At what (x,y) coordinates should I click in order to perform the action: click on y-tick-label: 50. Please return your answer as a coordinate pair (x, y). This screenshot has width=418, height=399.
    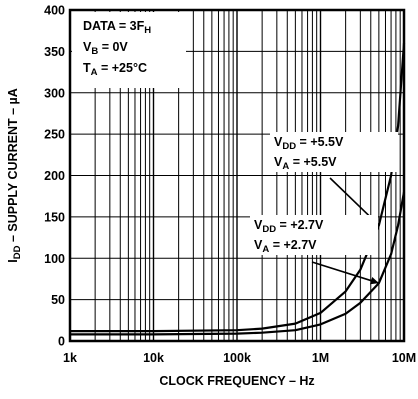
    Looking at the image, I should click on (58, 300).